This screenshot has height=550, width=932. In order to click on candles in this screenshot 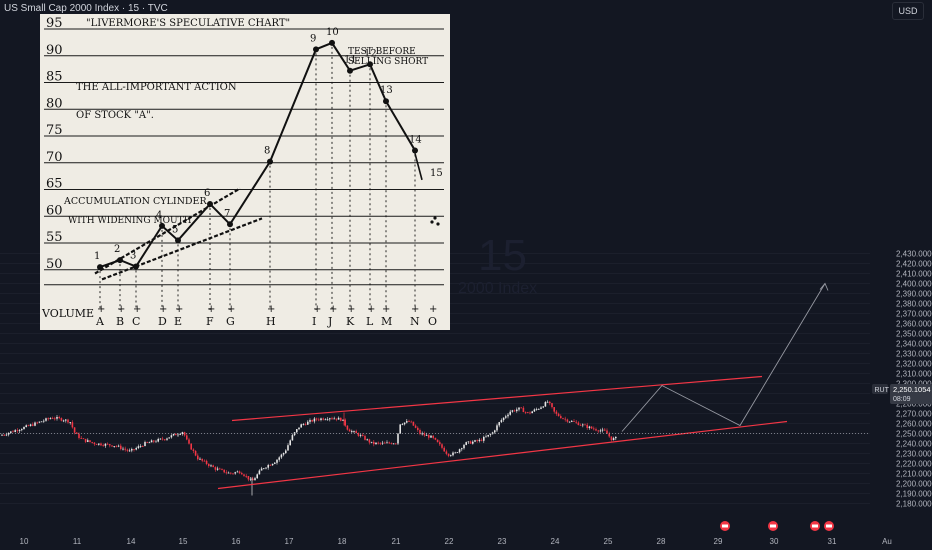, I will do `click(309, 448)`.